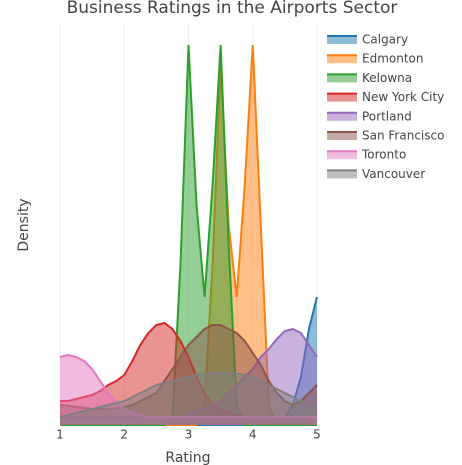 The image size is (462, 465). I want to click on x-tick-label: 5, so click(317, 435).